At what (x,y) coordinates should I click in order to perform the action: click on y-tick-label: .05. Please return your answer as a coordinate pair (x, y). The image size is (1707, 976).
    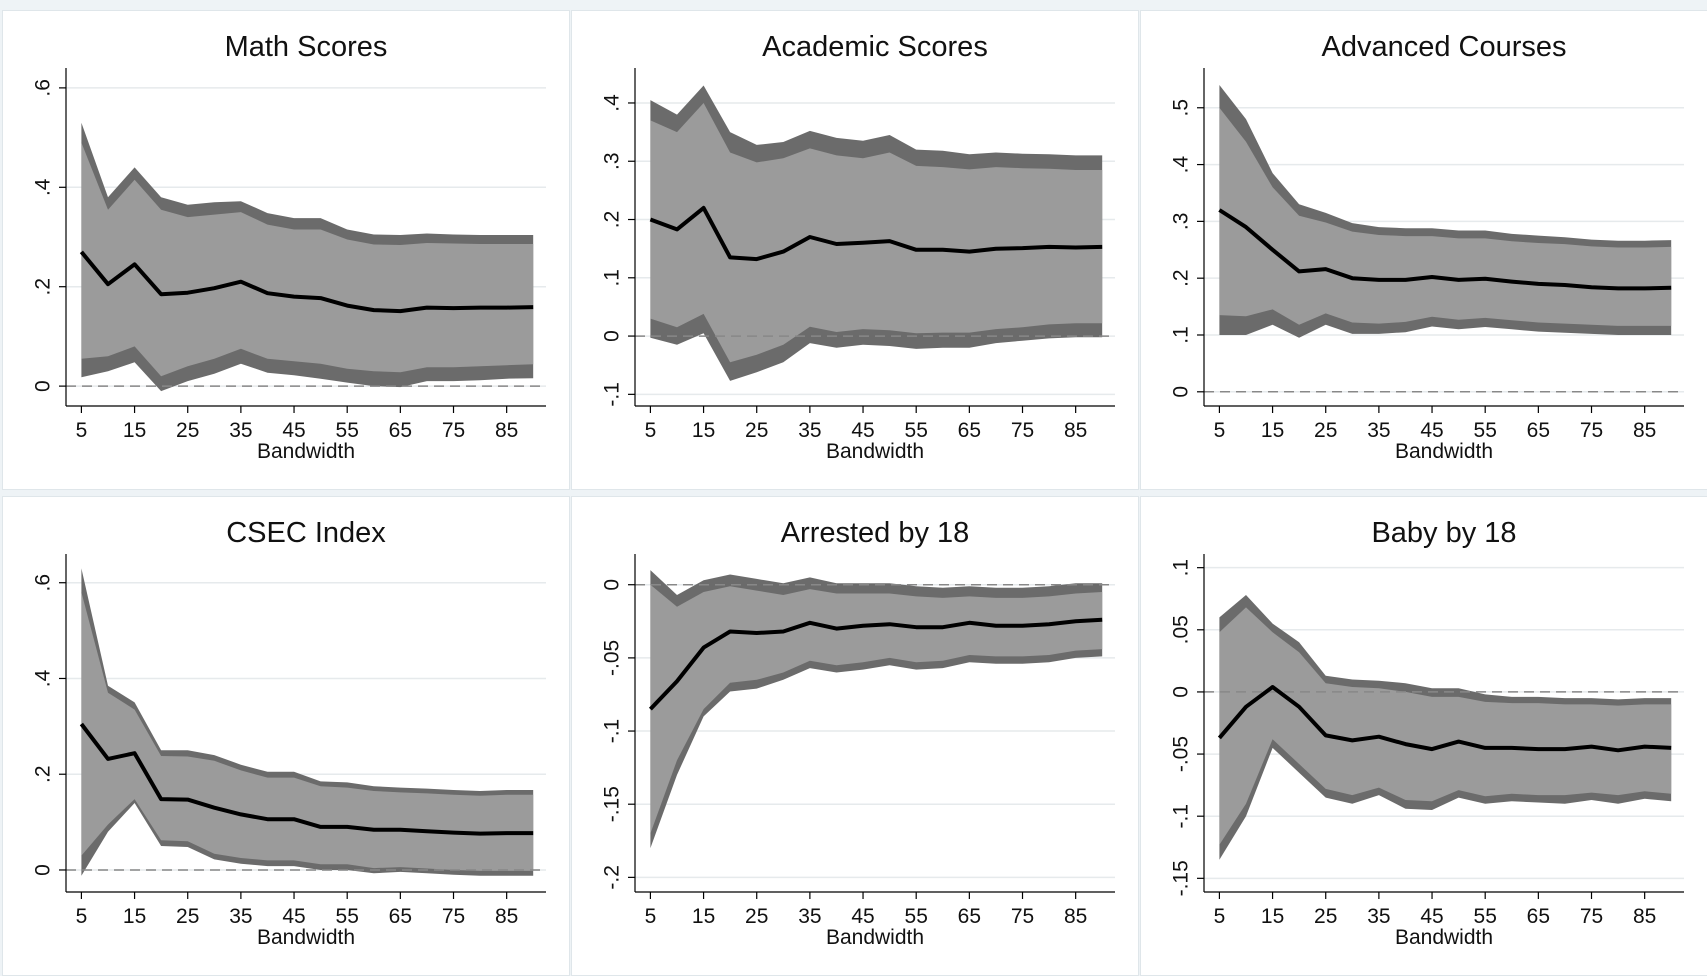
    Looking at the image, I should click on (1181, 629).